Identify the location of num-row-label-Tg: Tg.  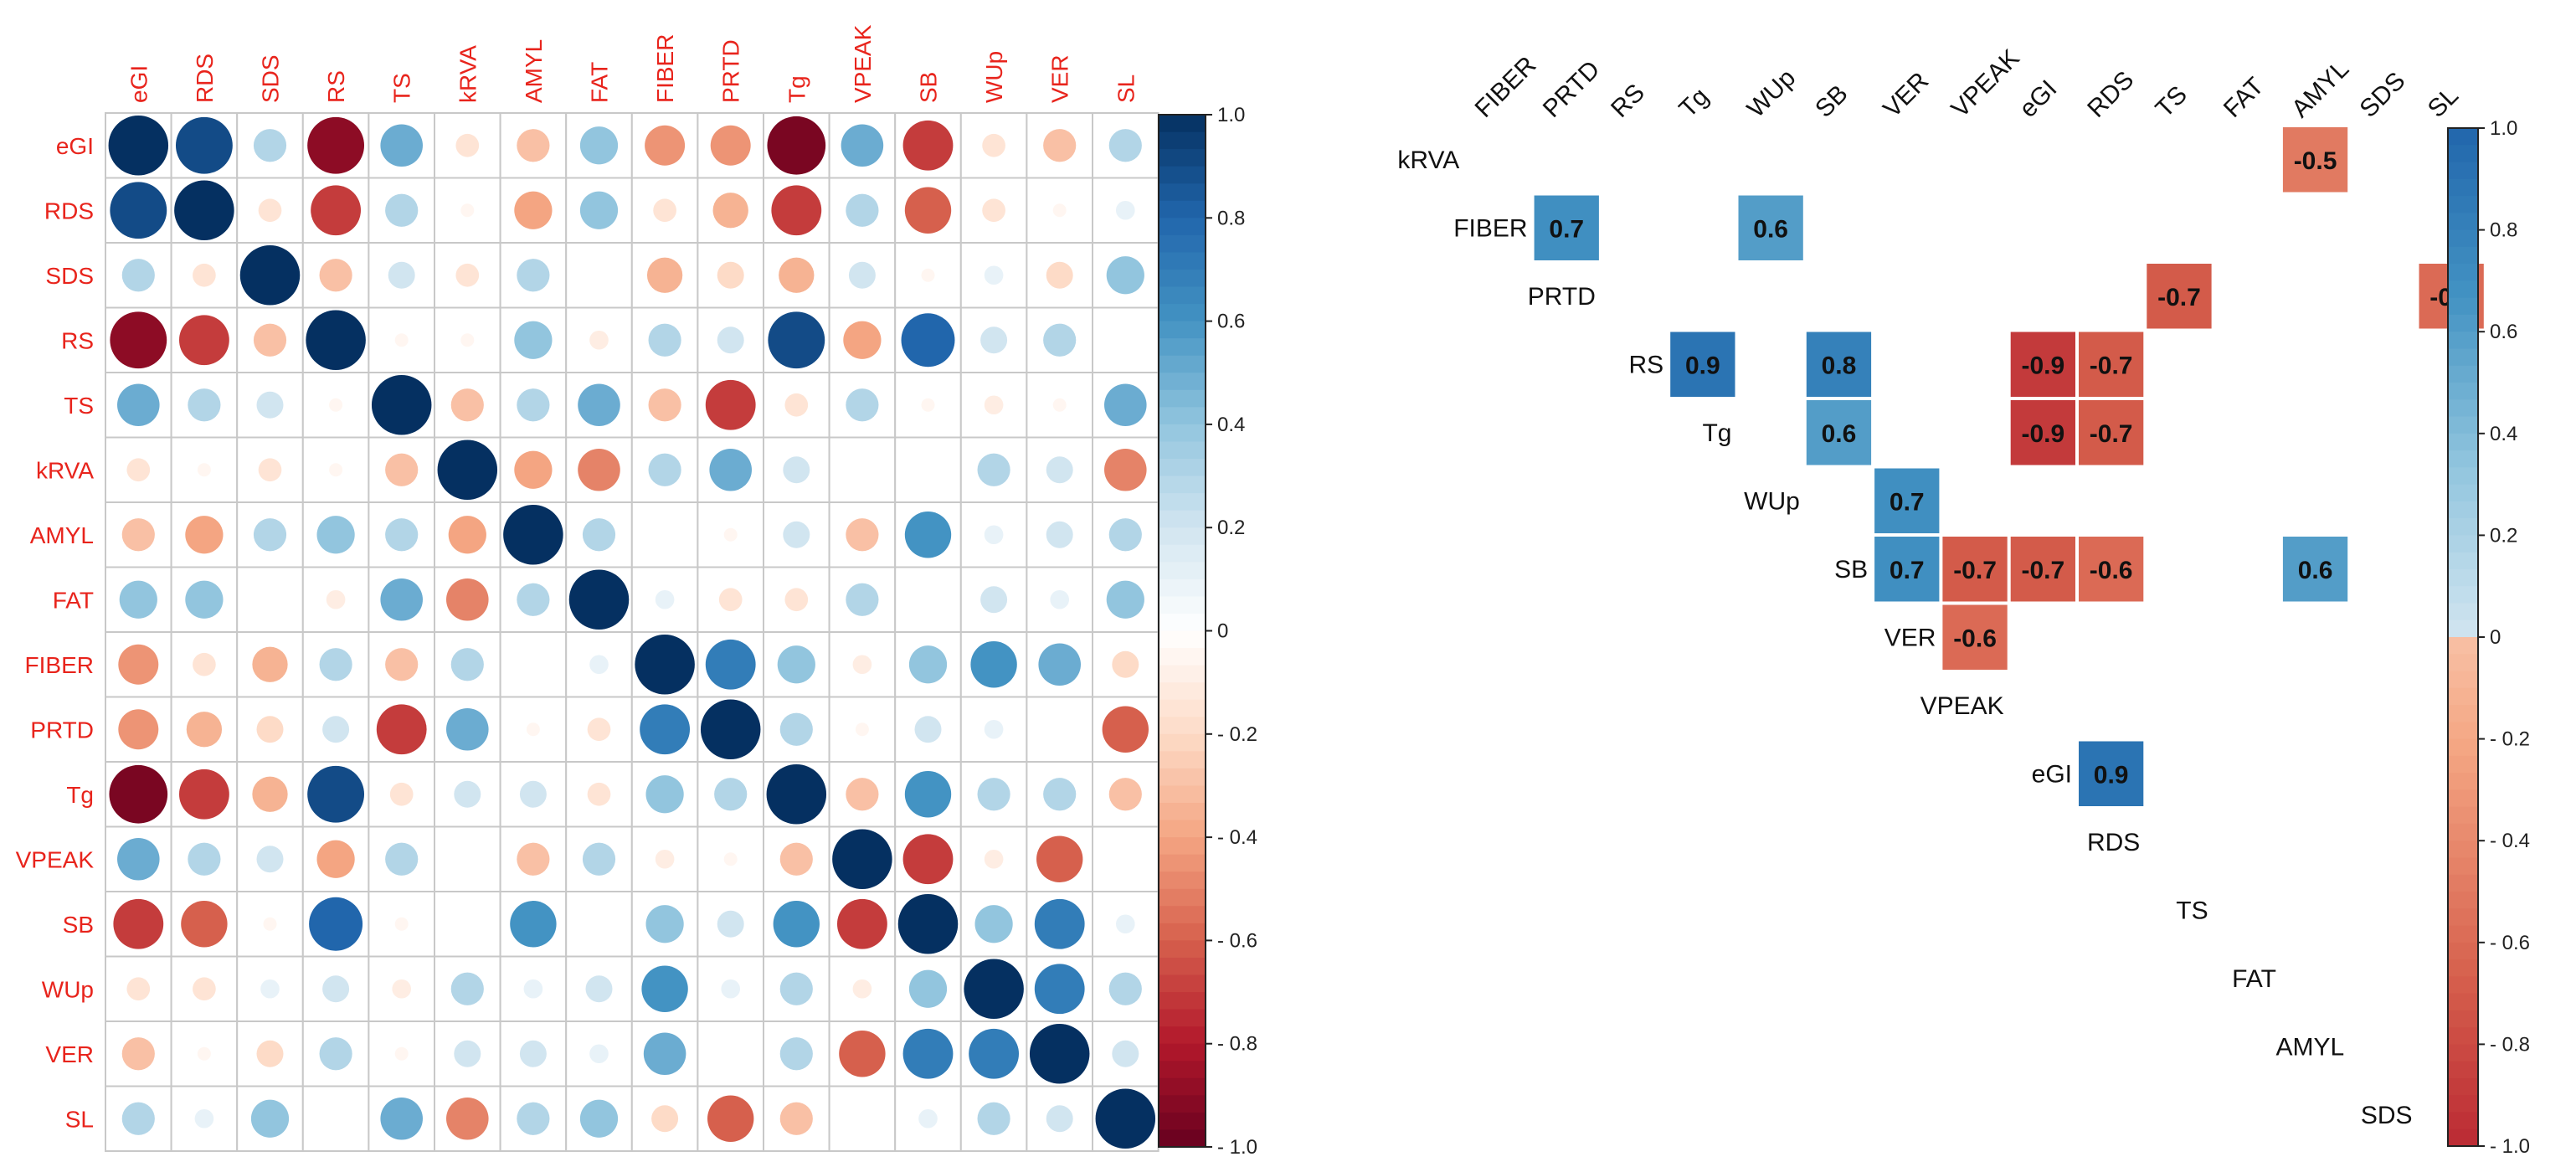
(1717, 433).